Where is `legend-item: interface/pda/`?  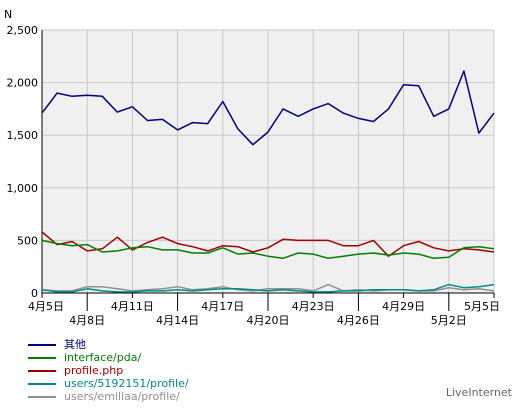
legend-item: interface/pda/ is located at coordinates (108, 357).